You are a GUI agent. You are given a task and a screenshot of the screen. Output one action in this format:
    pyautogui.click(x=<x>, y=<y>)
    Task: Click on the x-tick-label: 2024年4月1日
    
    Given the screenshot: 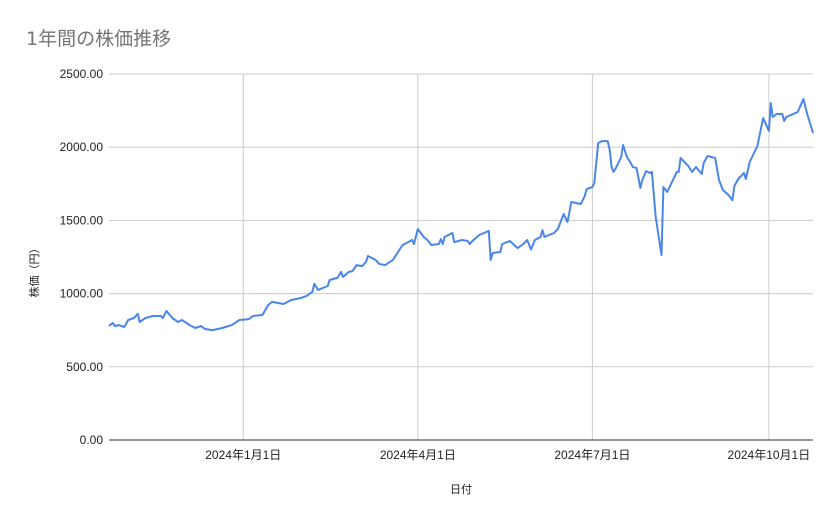 What is the action you would take?
    pyautogui.click(x=418, y=455)
    